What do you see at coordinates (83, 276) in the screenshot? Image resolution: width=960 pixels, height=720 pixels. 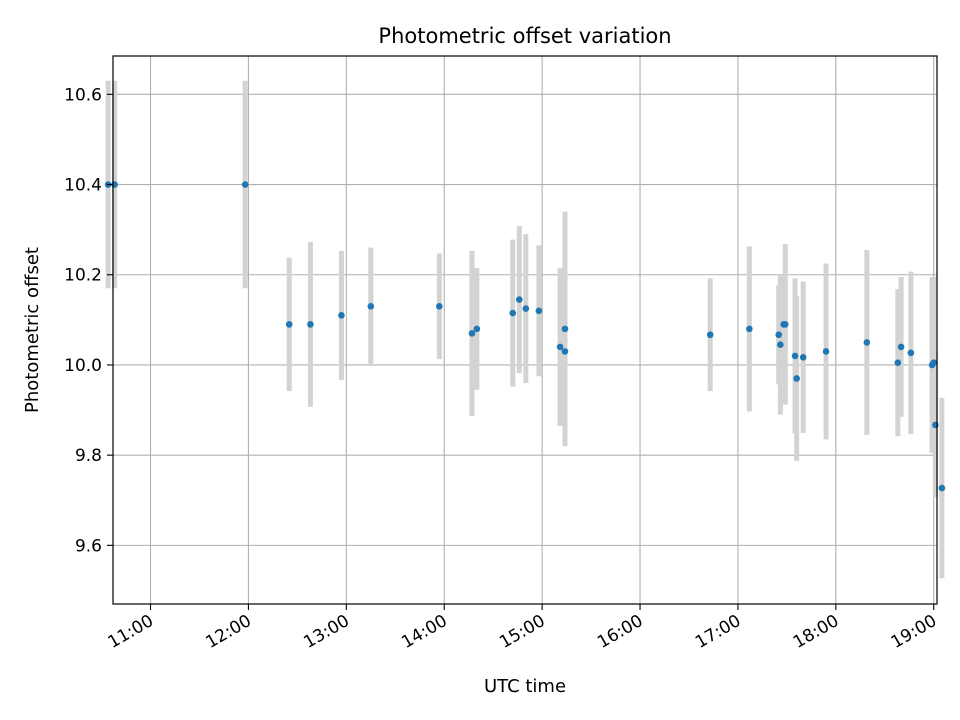 I see `y-tick-label: 10.2` at bounding box center [83, 276].